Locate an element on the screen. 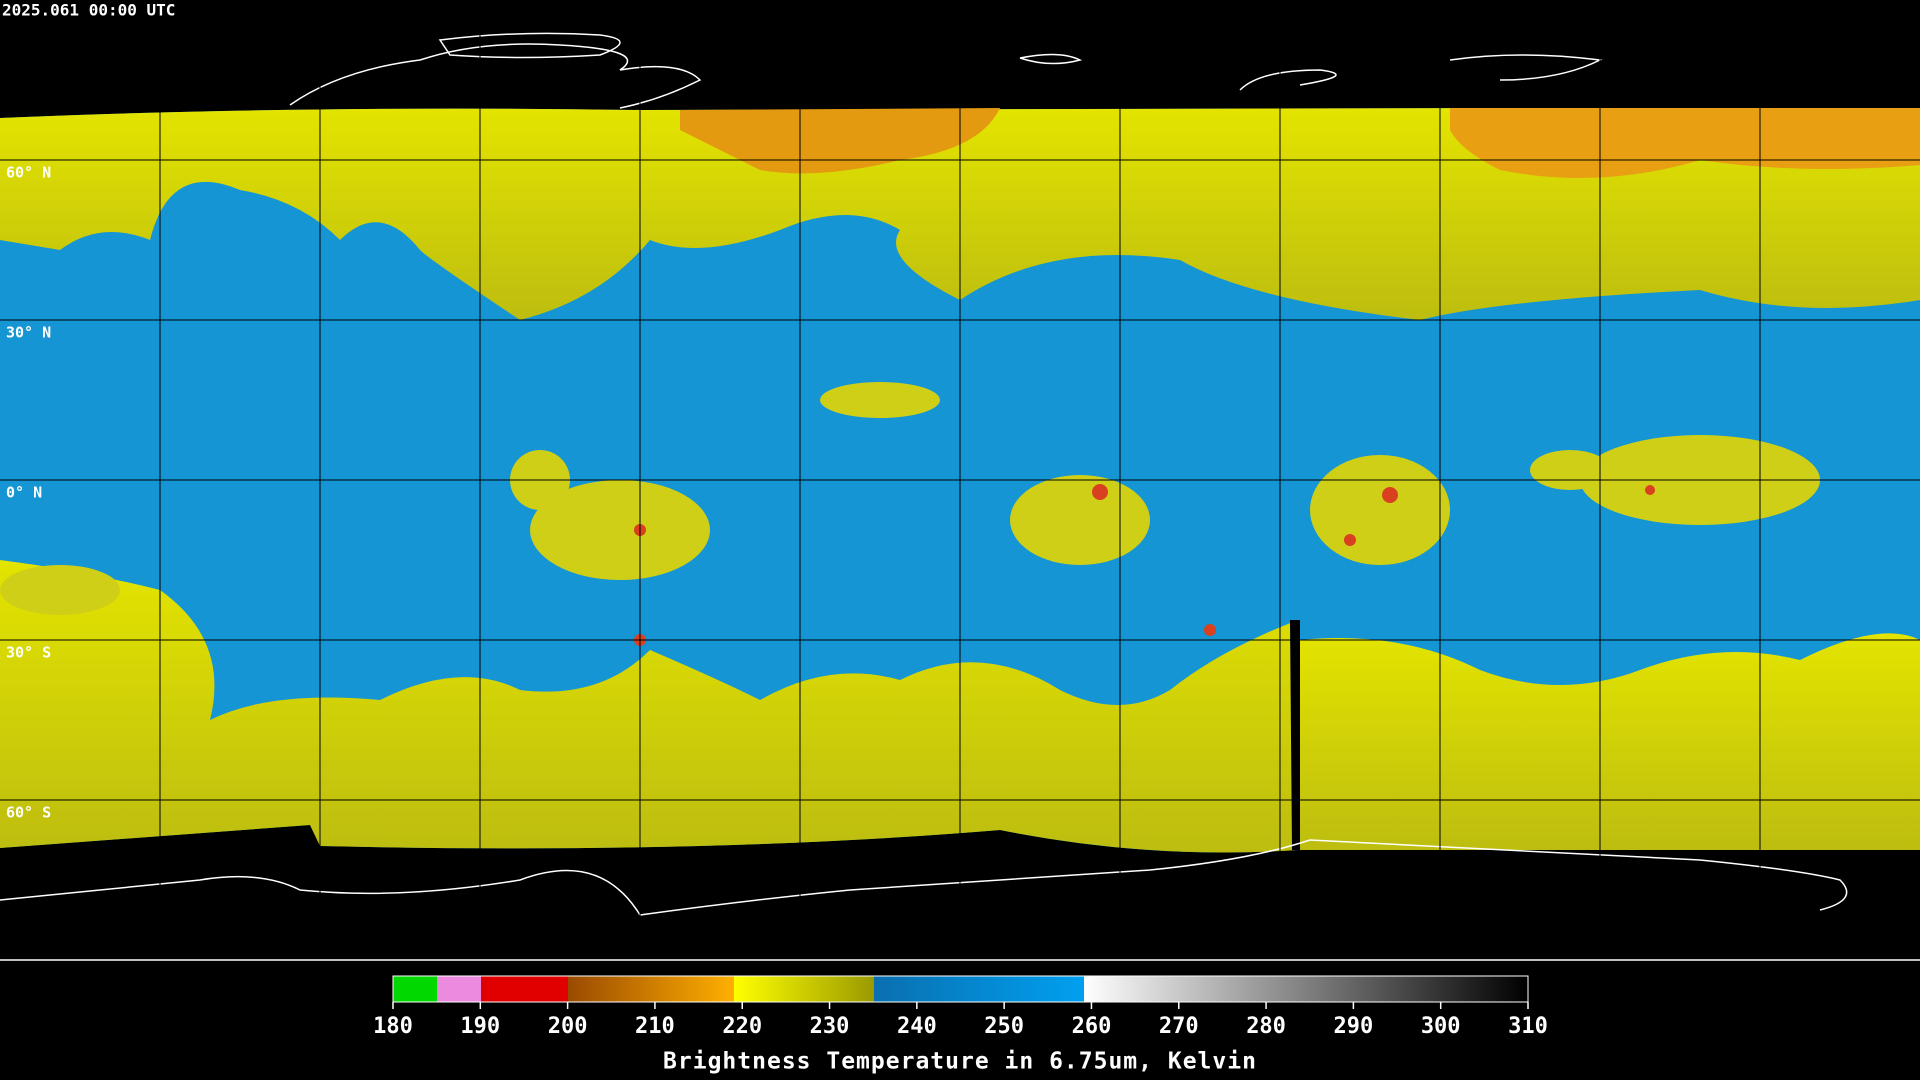  colorbar-tick-label: 270 is located at coordinates (1179, 1026).